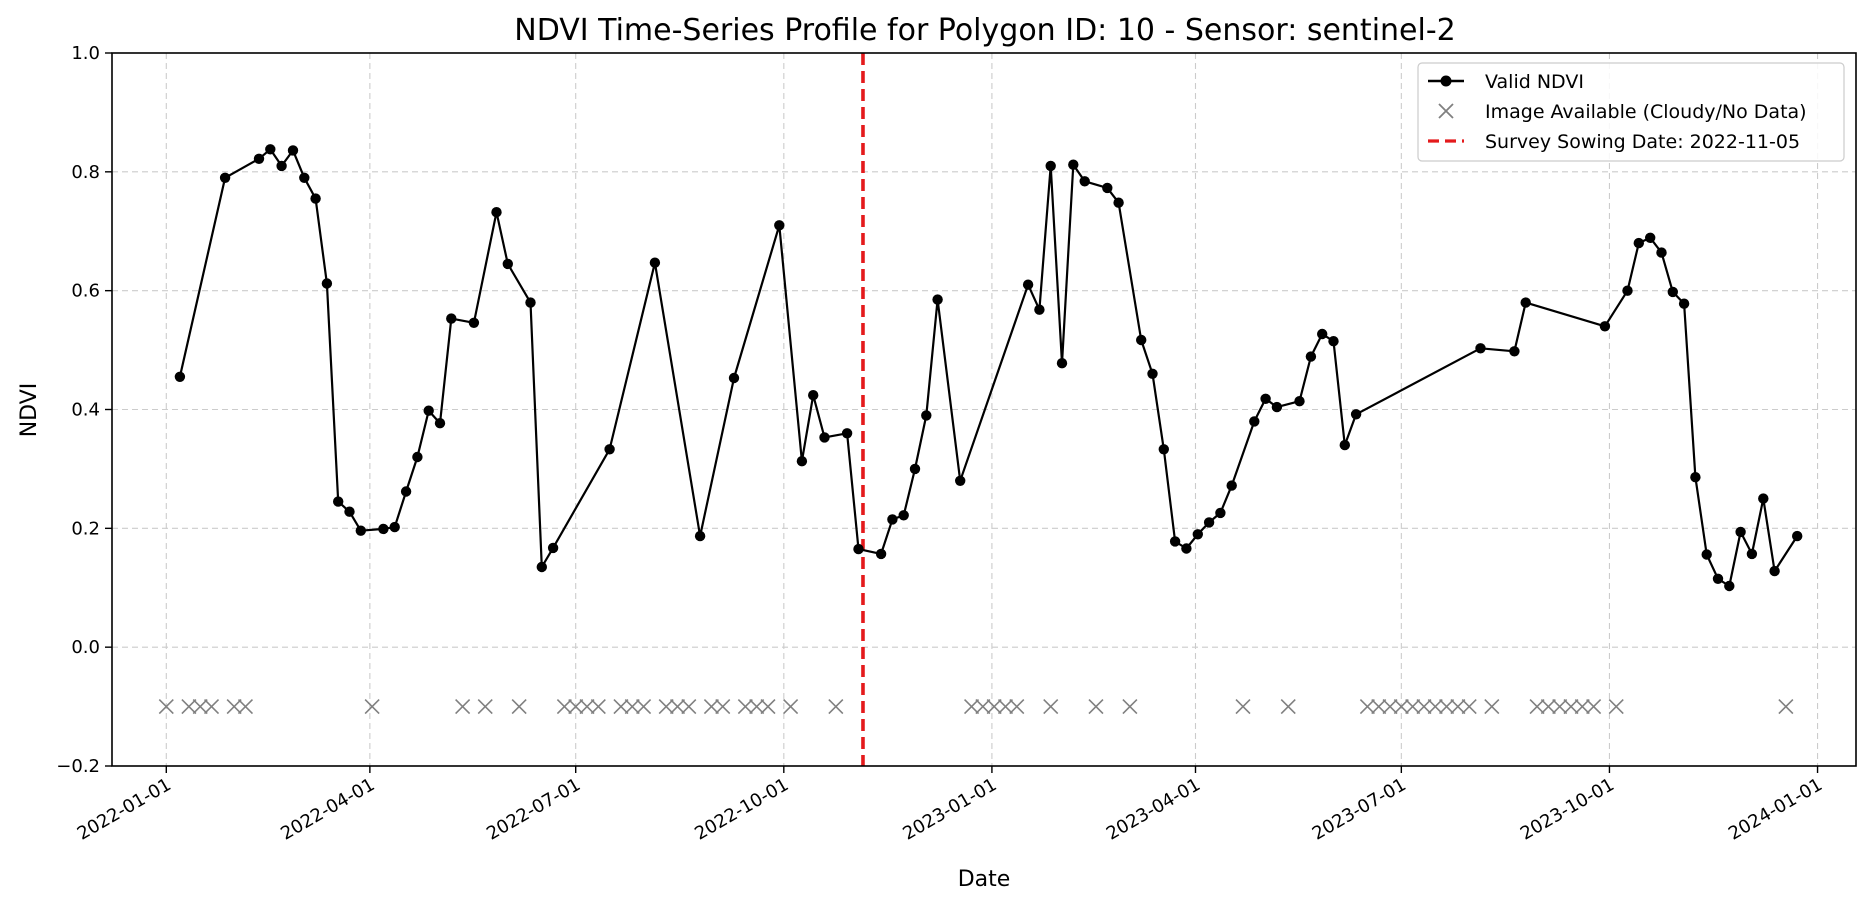 Image resolution: width=1871 pixels, height=907 pixels. I want to click on x-tick-label: 2023-04-01, so click(1153, 809).